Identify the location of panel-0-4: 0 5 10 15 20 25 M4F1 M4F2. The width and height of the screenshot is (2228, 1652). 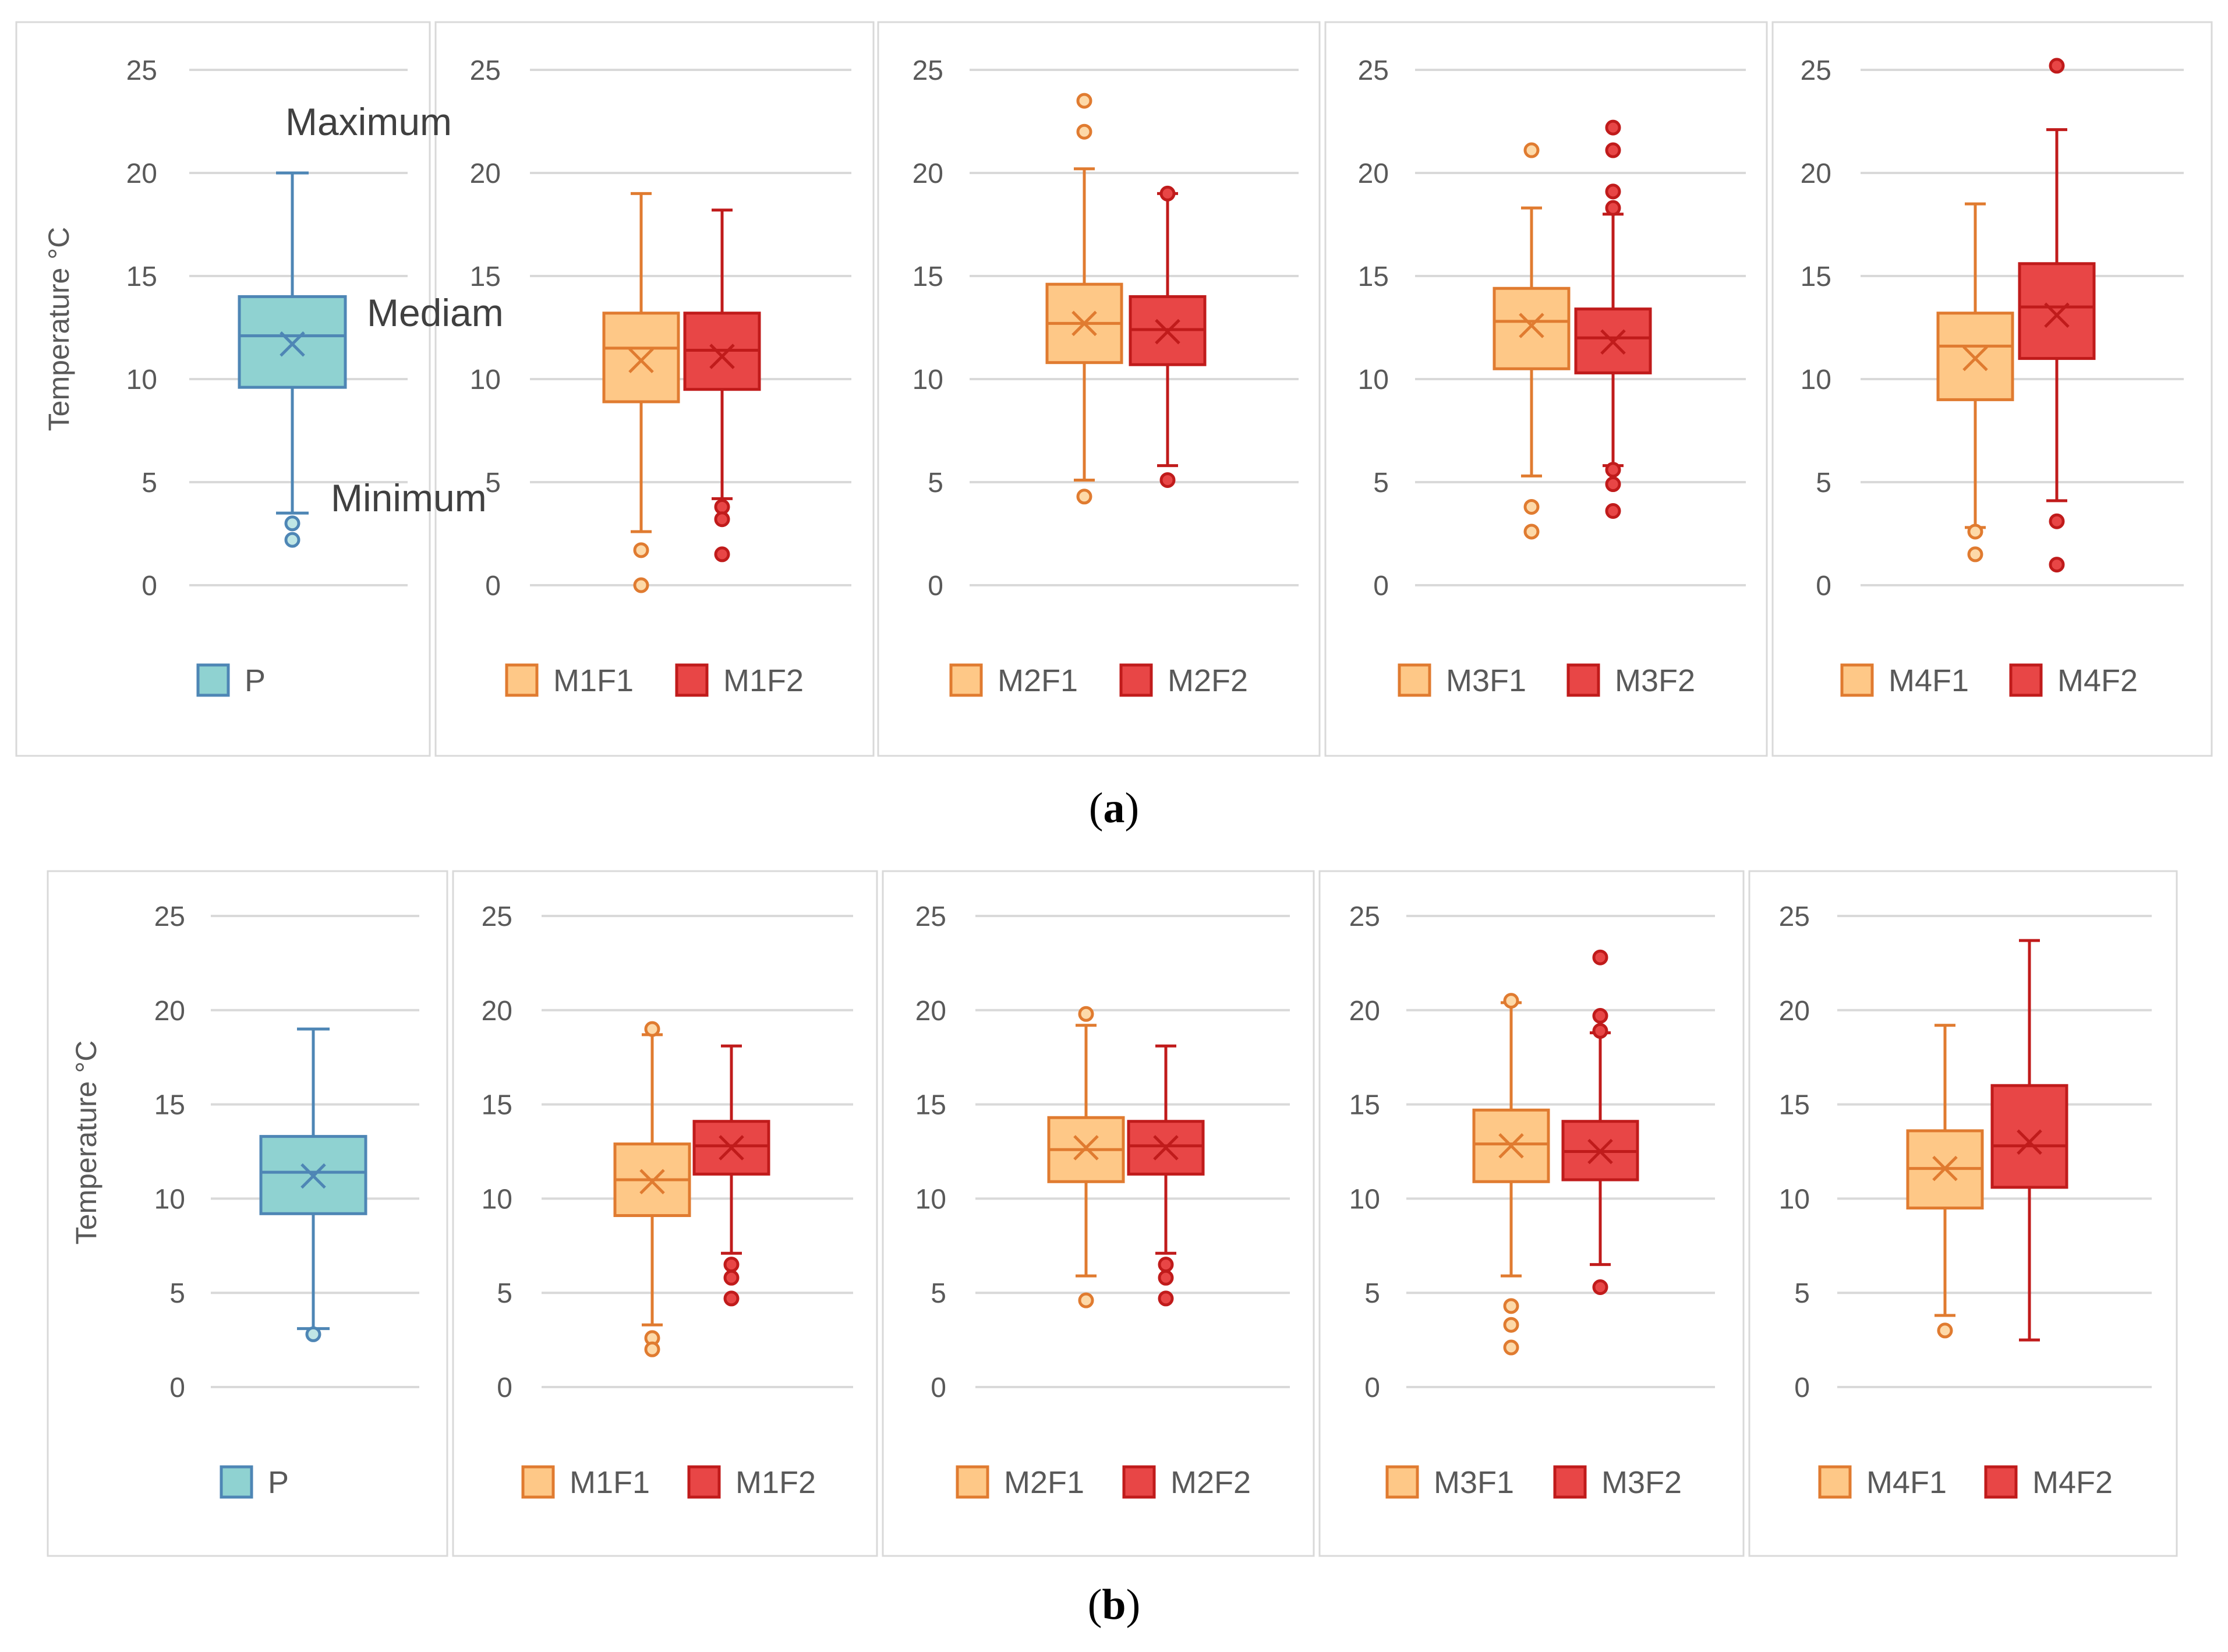
(1992, 389).